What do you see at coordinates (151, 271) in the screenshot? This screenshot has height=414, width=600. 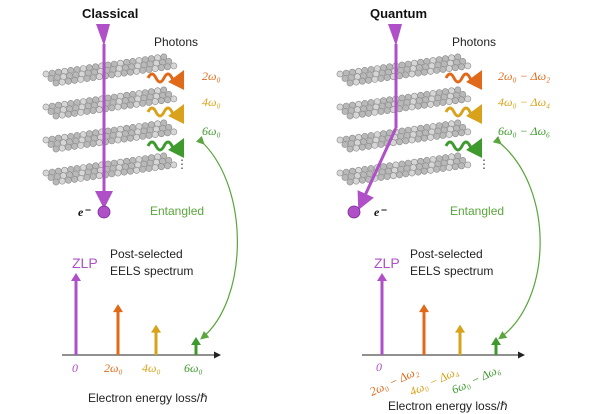 I see `classical-spectrum-label-2: EELS spectrum` at bounding box center [151, 271].